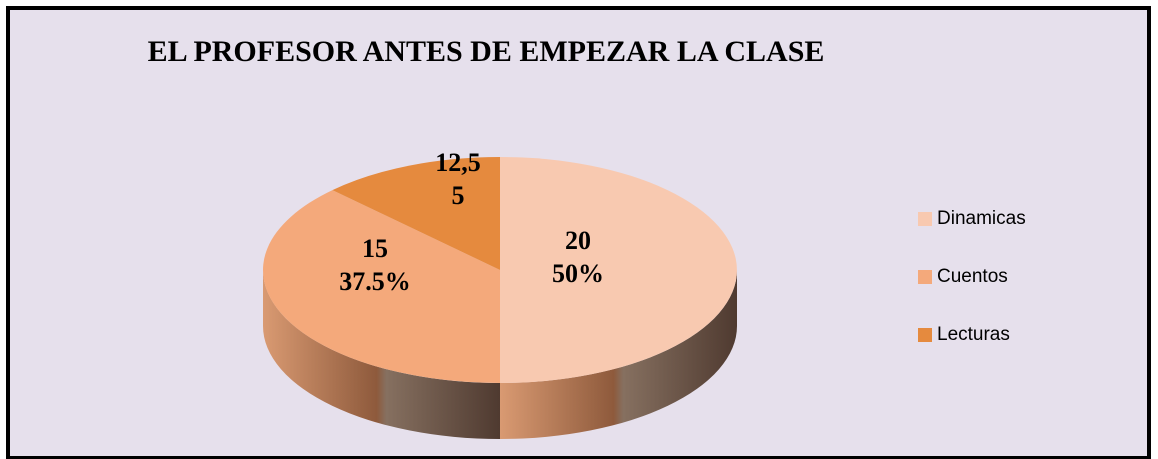  What do you see at coordinates (972, 276) in the screenshot?
I see `legend-label: Cuentos` at bounding box center [972, 276].